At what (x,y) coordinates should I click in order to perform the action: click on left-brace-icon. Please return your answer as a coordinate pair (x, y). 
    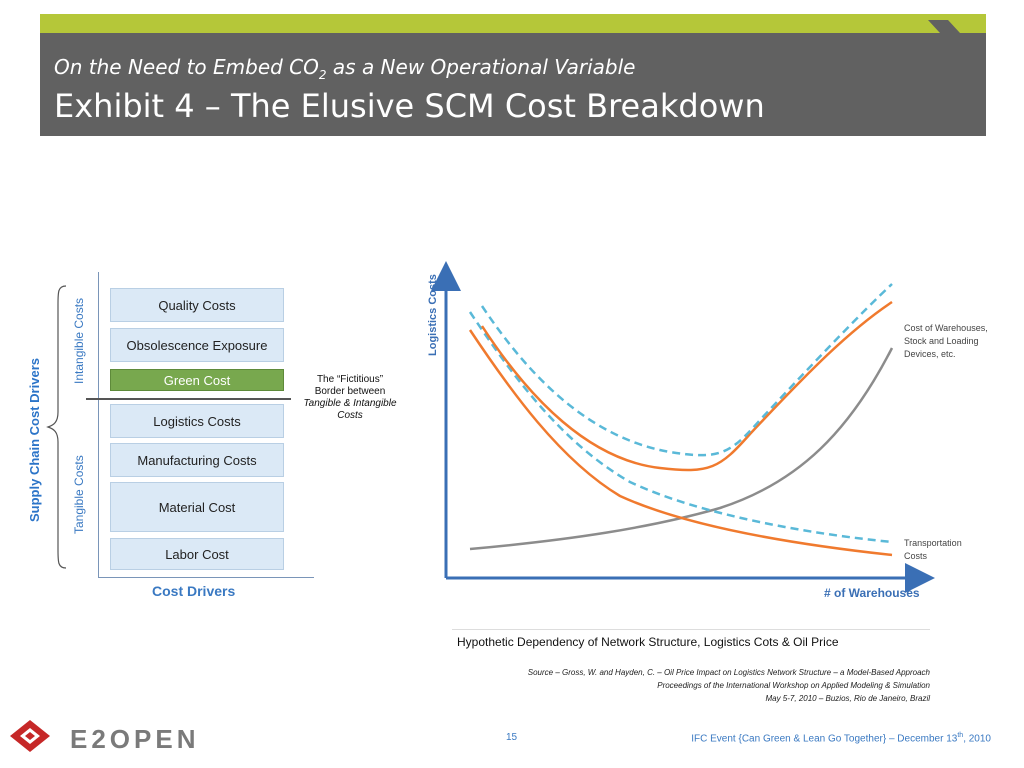
    Looking at the image, I should click on (56, 427).